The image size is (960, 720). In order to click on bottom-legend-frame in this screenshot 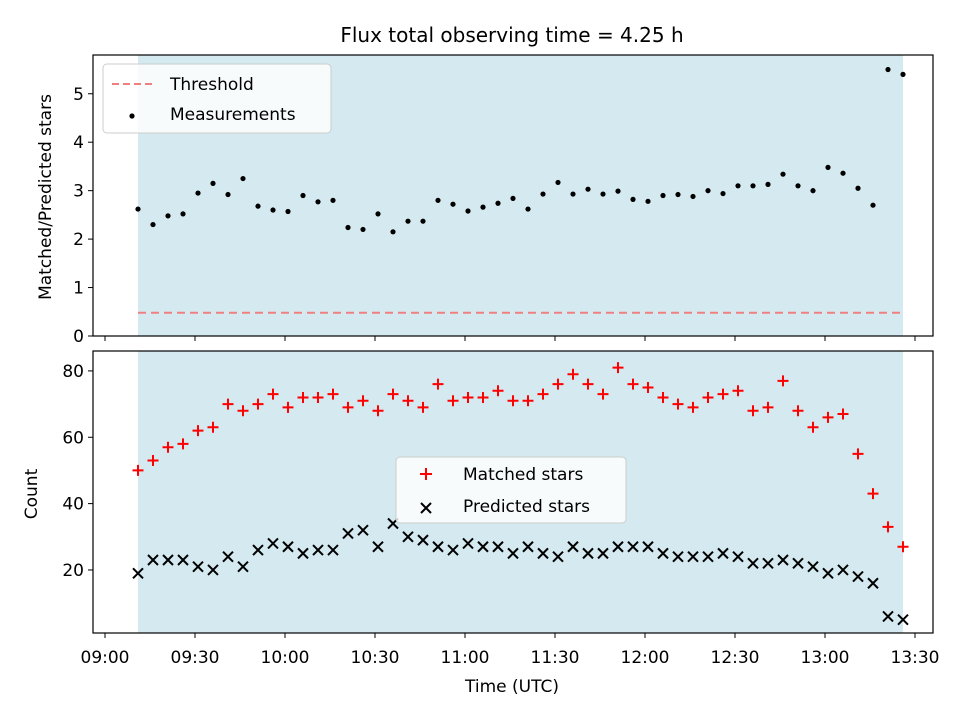, I will do `click(511, 490)`.